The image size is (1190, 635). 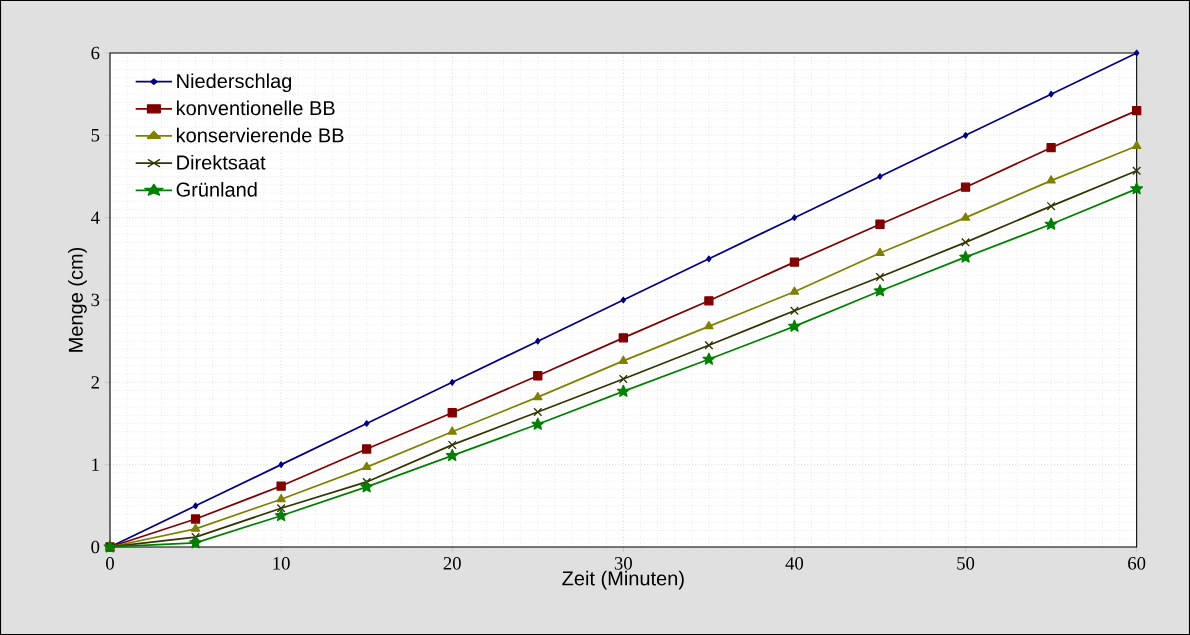 What do you see at coordinates (966, 563) in the screenshot?
I see `x-tick-label: 50` at bounding box center [966, 563].